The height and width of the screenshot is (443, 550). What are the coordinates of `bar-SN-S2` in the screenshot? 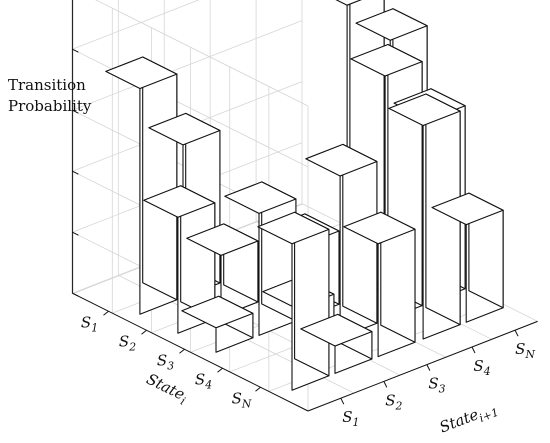 It's located at (336, 343).